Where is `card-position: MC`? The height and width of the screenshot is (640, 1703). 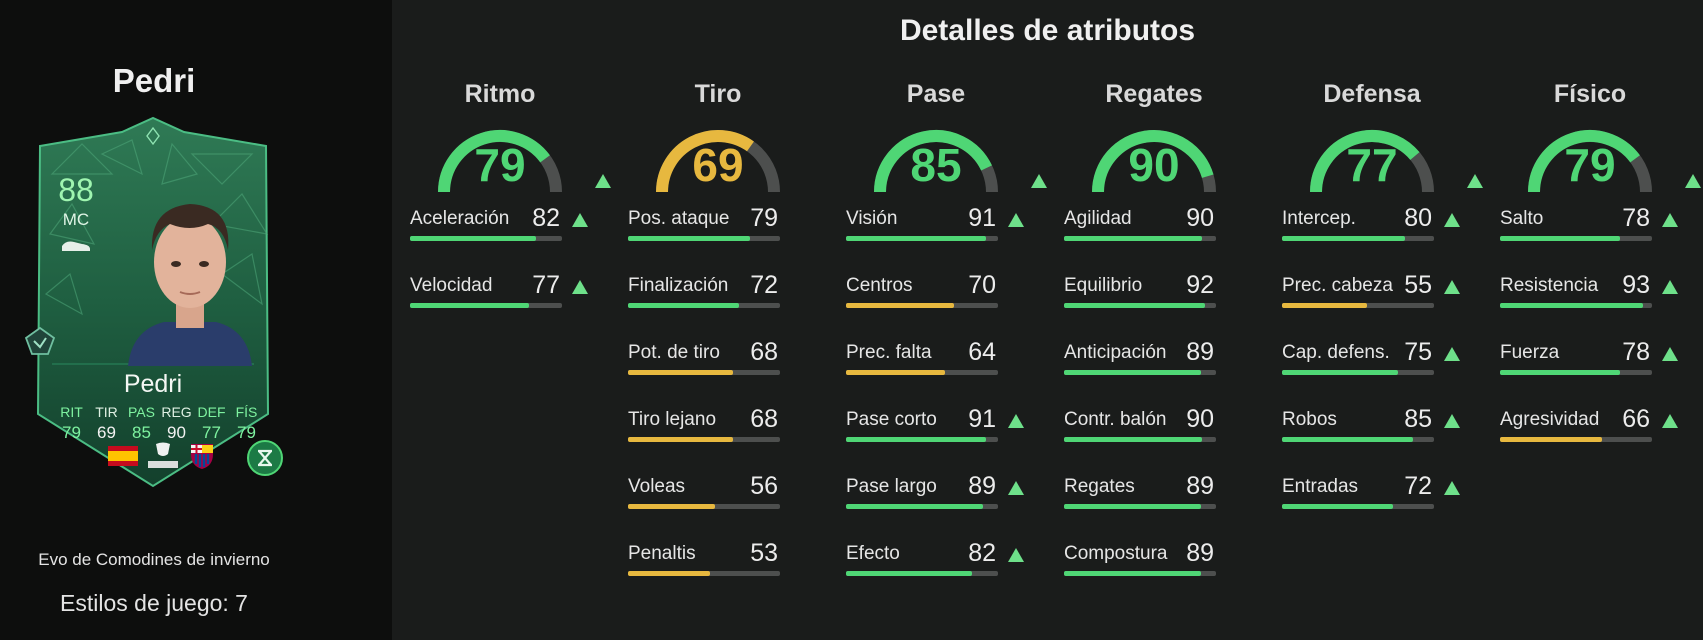
card-position: MC is located at coordinates (76, 219).